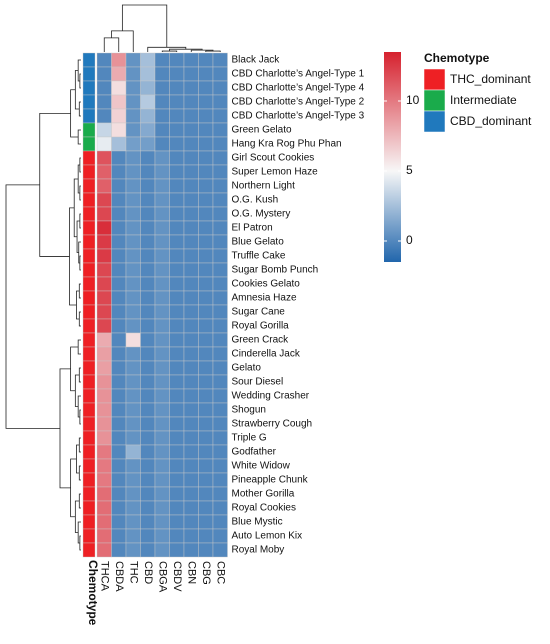 The height and width of the screenshot is (644, 550). Describe the element at coordinates (162, 577) in the screenshot. I see `column-labels: THCA CBDA THC CBD CBGA CBDV CBN CBG CBC` at that location.